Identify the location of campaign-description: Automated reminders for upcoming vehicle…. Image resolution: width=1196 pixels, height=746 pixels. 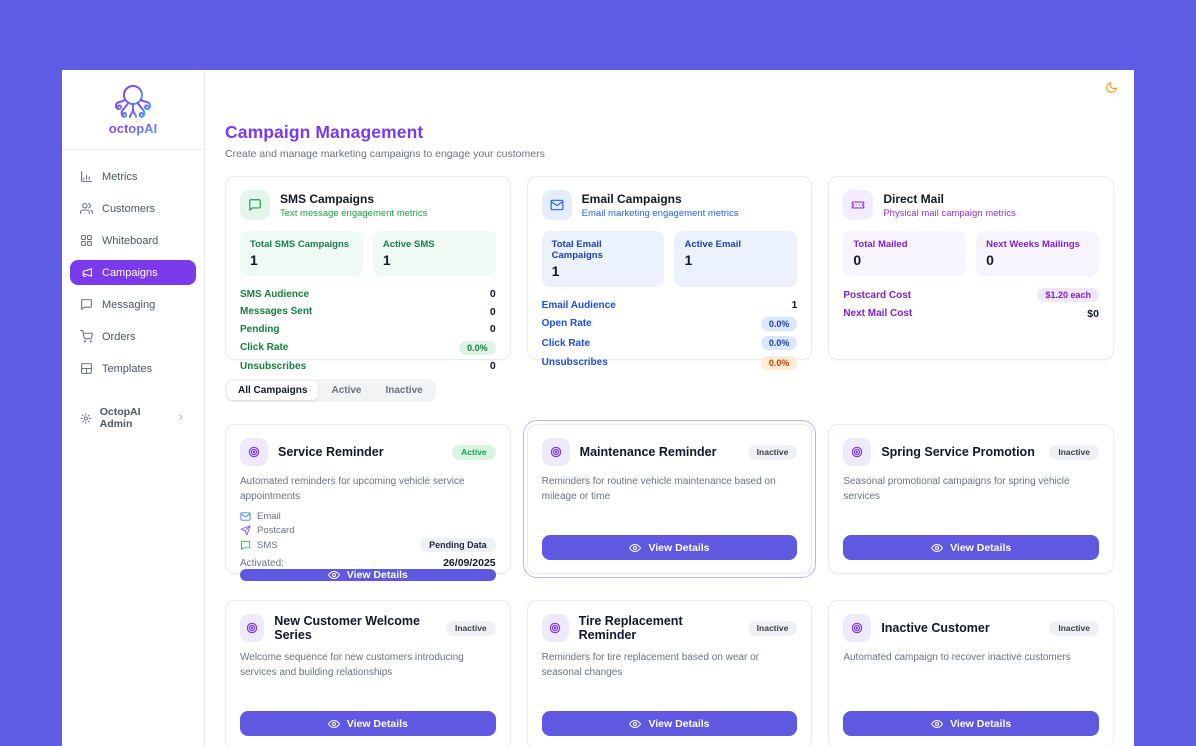
(352, 489).